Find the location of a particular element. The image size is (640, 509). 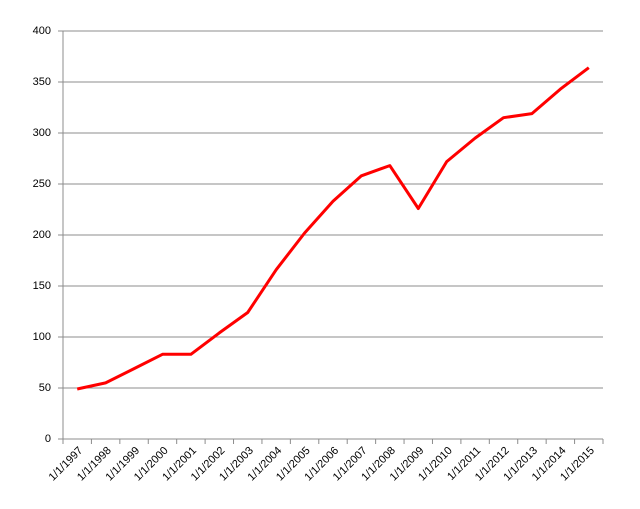

y-tick-label: 200 is located at coordinates (42, 235).